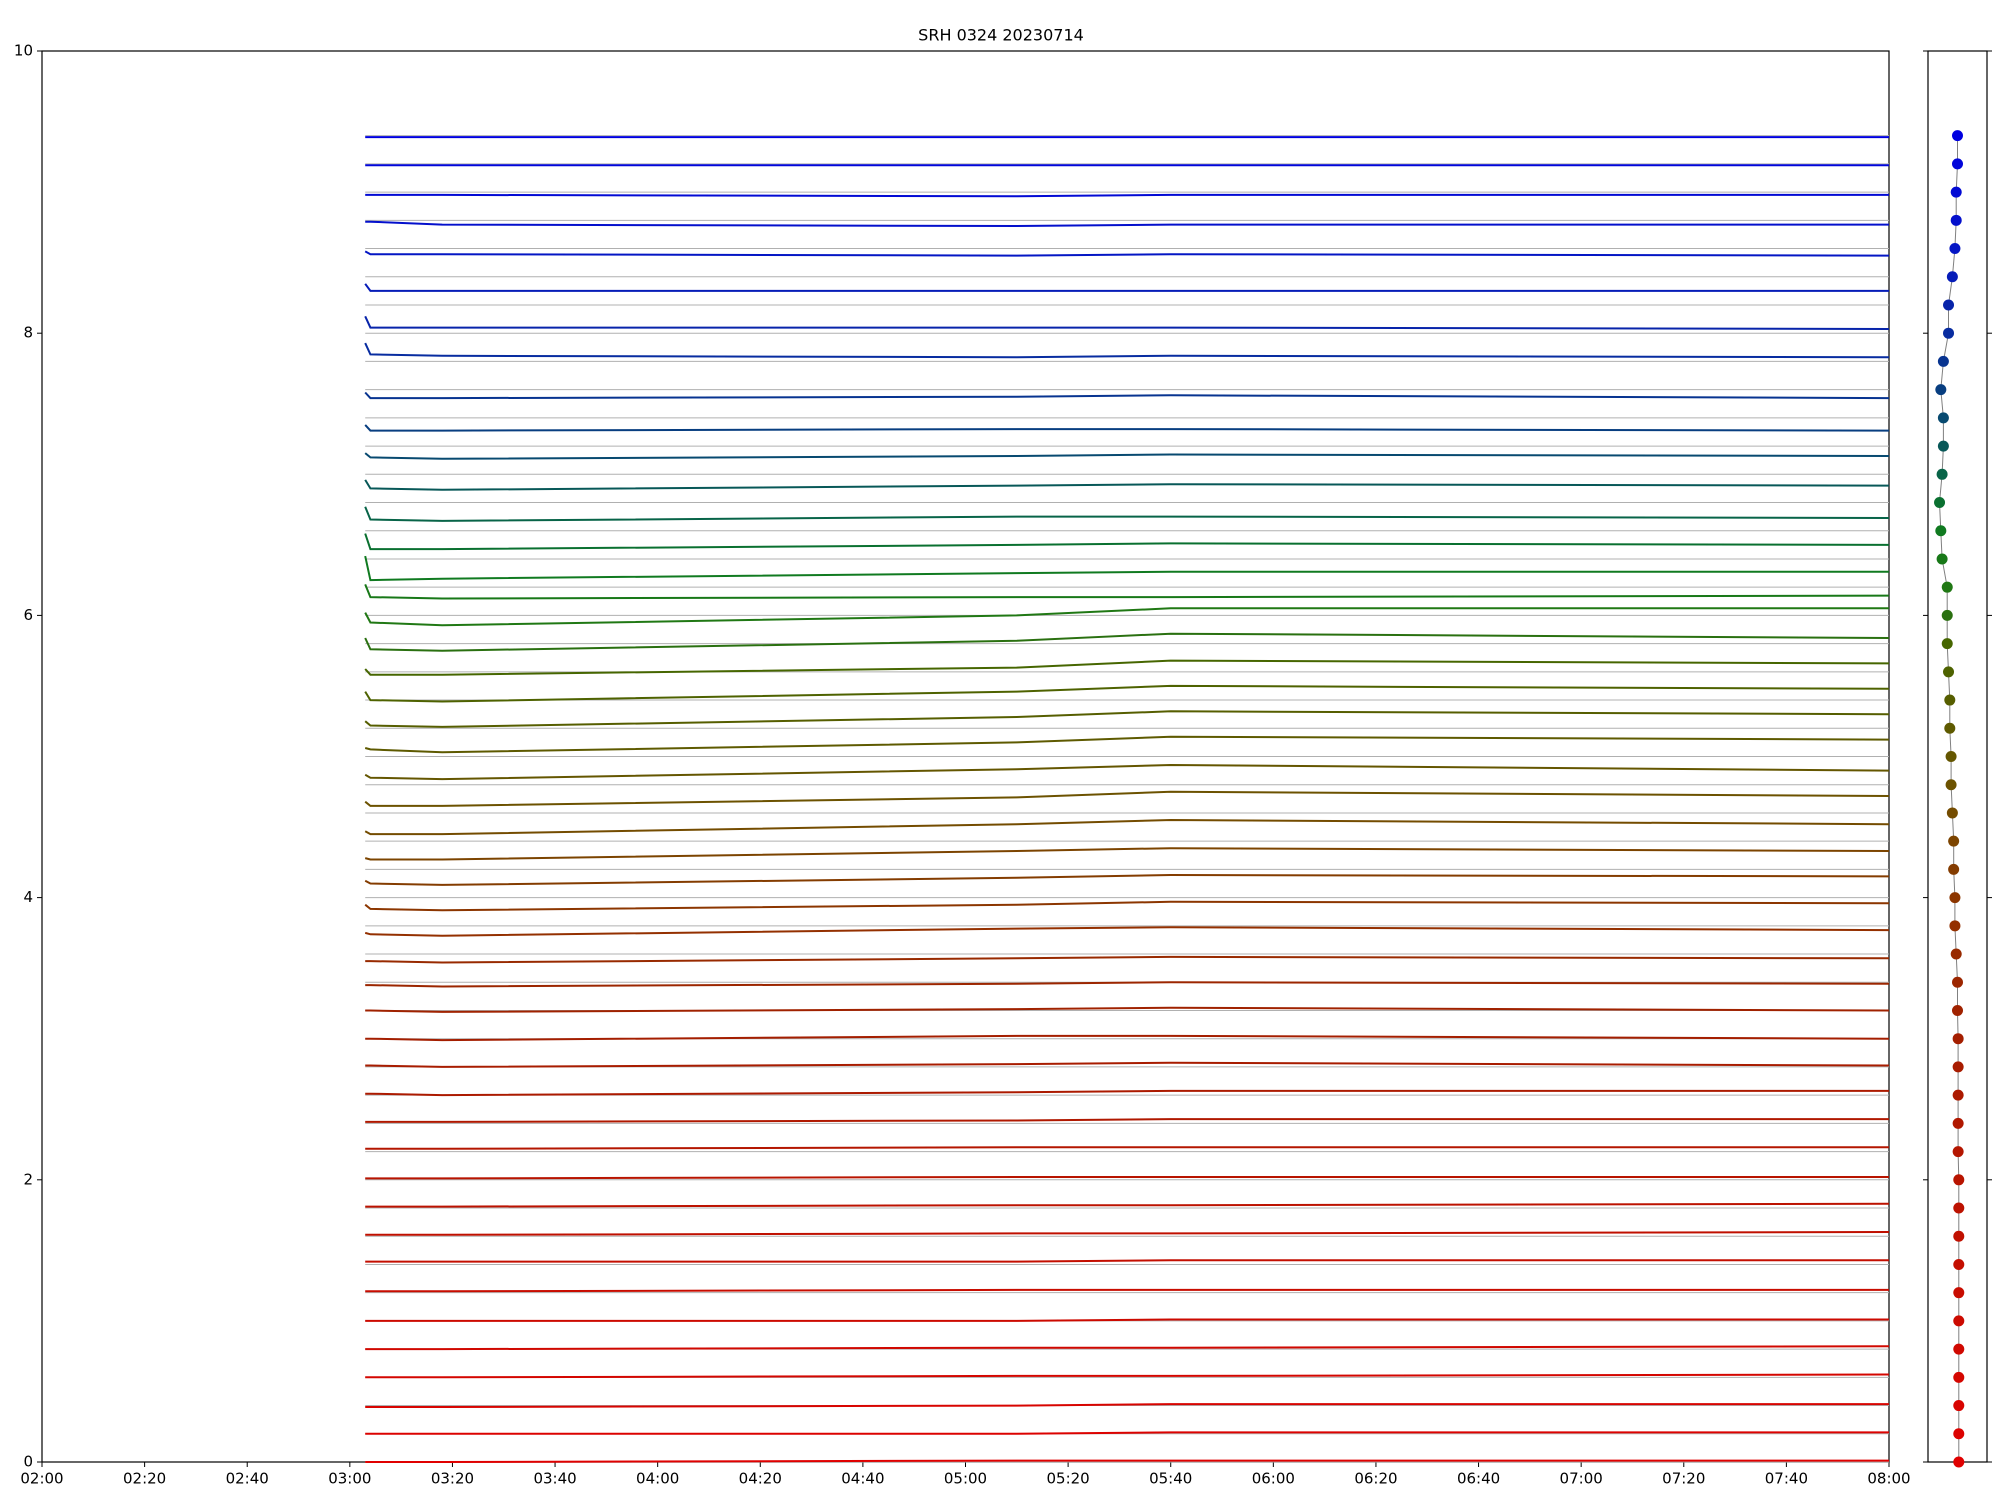 The height and width of the screenshot is (1500, 2000). Describe the element at coordinates (41, 1479) in the screenshot. I see `x-tick-label: 02:00` at that location.